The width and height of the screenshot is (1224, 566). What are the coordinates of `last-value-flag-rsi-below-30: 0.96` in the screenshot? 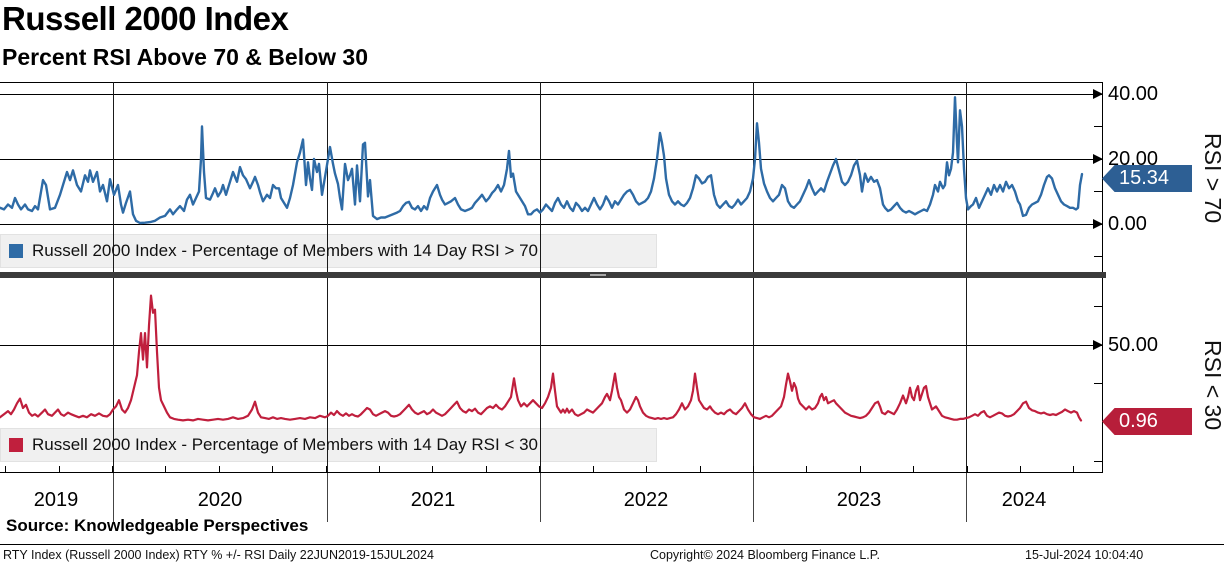 It's located at (1147, 421).